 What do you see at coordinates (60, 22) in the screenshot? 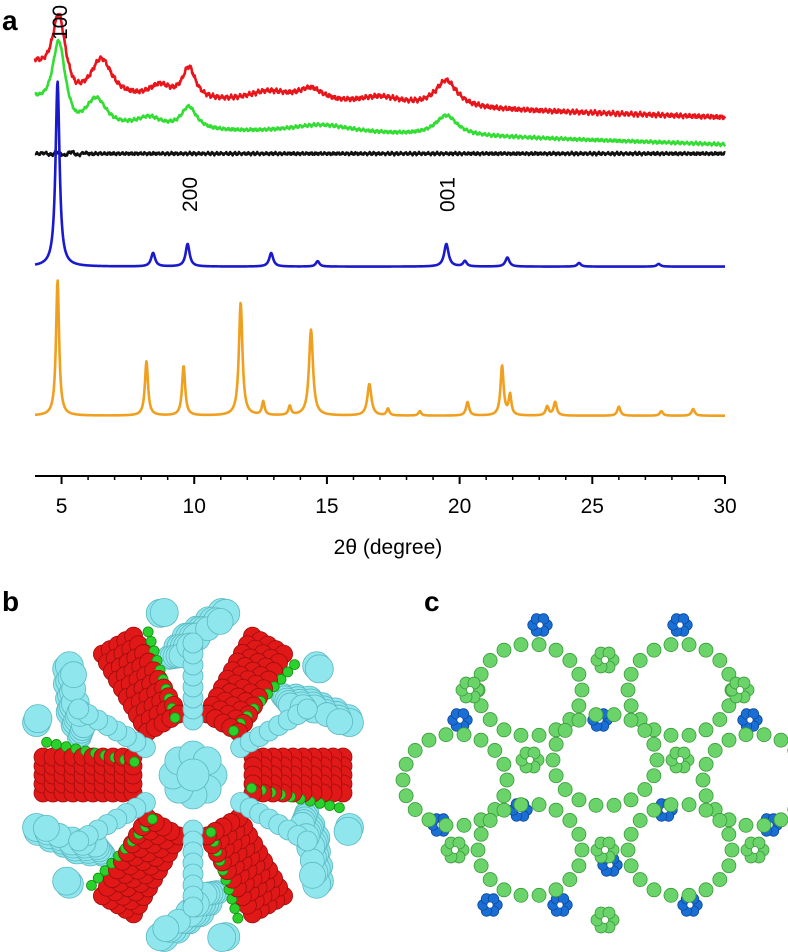
I see `peak-label-100: 100` at bounding box center [60, 22].